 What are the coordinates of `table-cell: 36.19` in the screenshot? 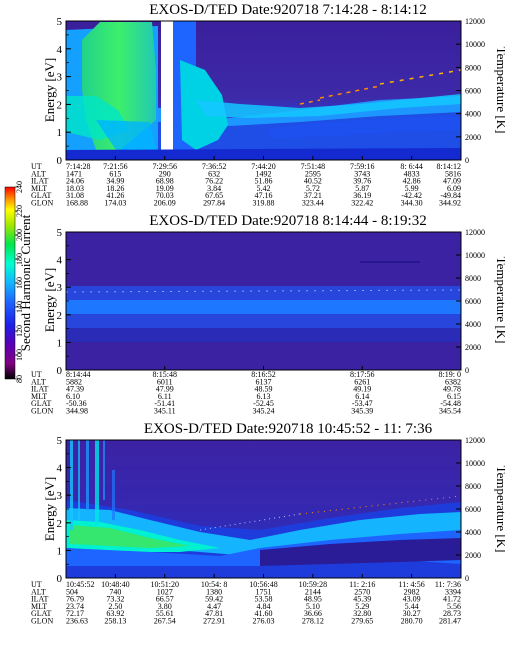 It's located at (362, 195).